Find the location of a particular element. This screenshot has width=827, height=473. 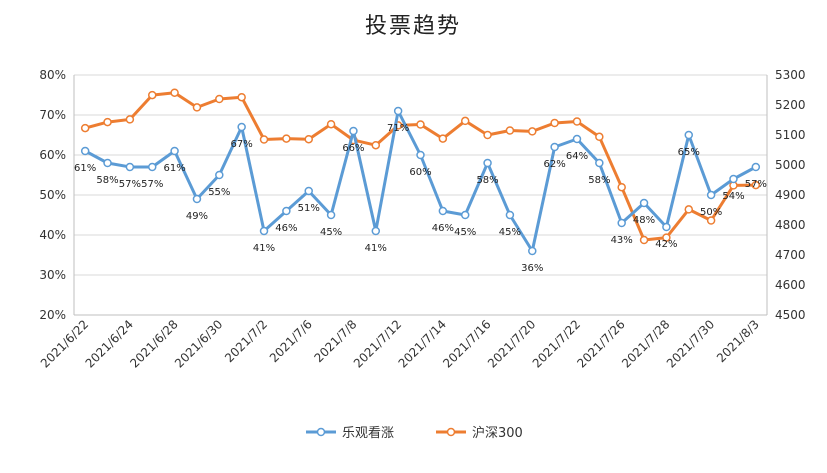

y-right-tick-label: 4800 is located at coordinates (790, 225).